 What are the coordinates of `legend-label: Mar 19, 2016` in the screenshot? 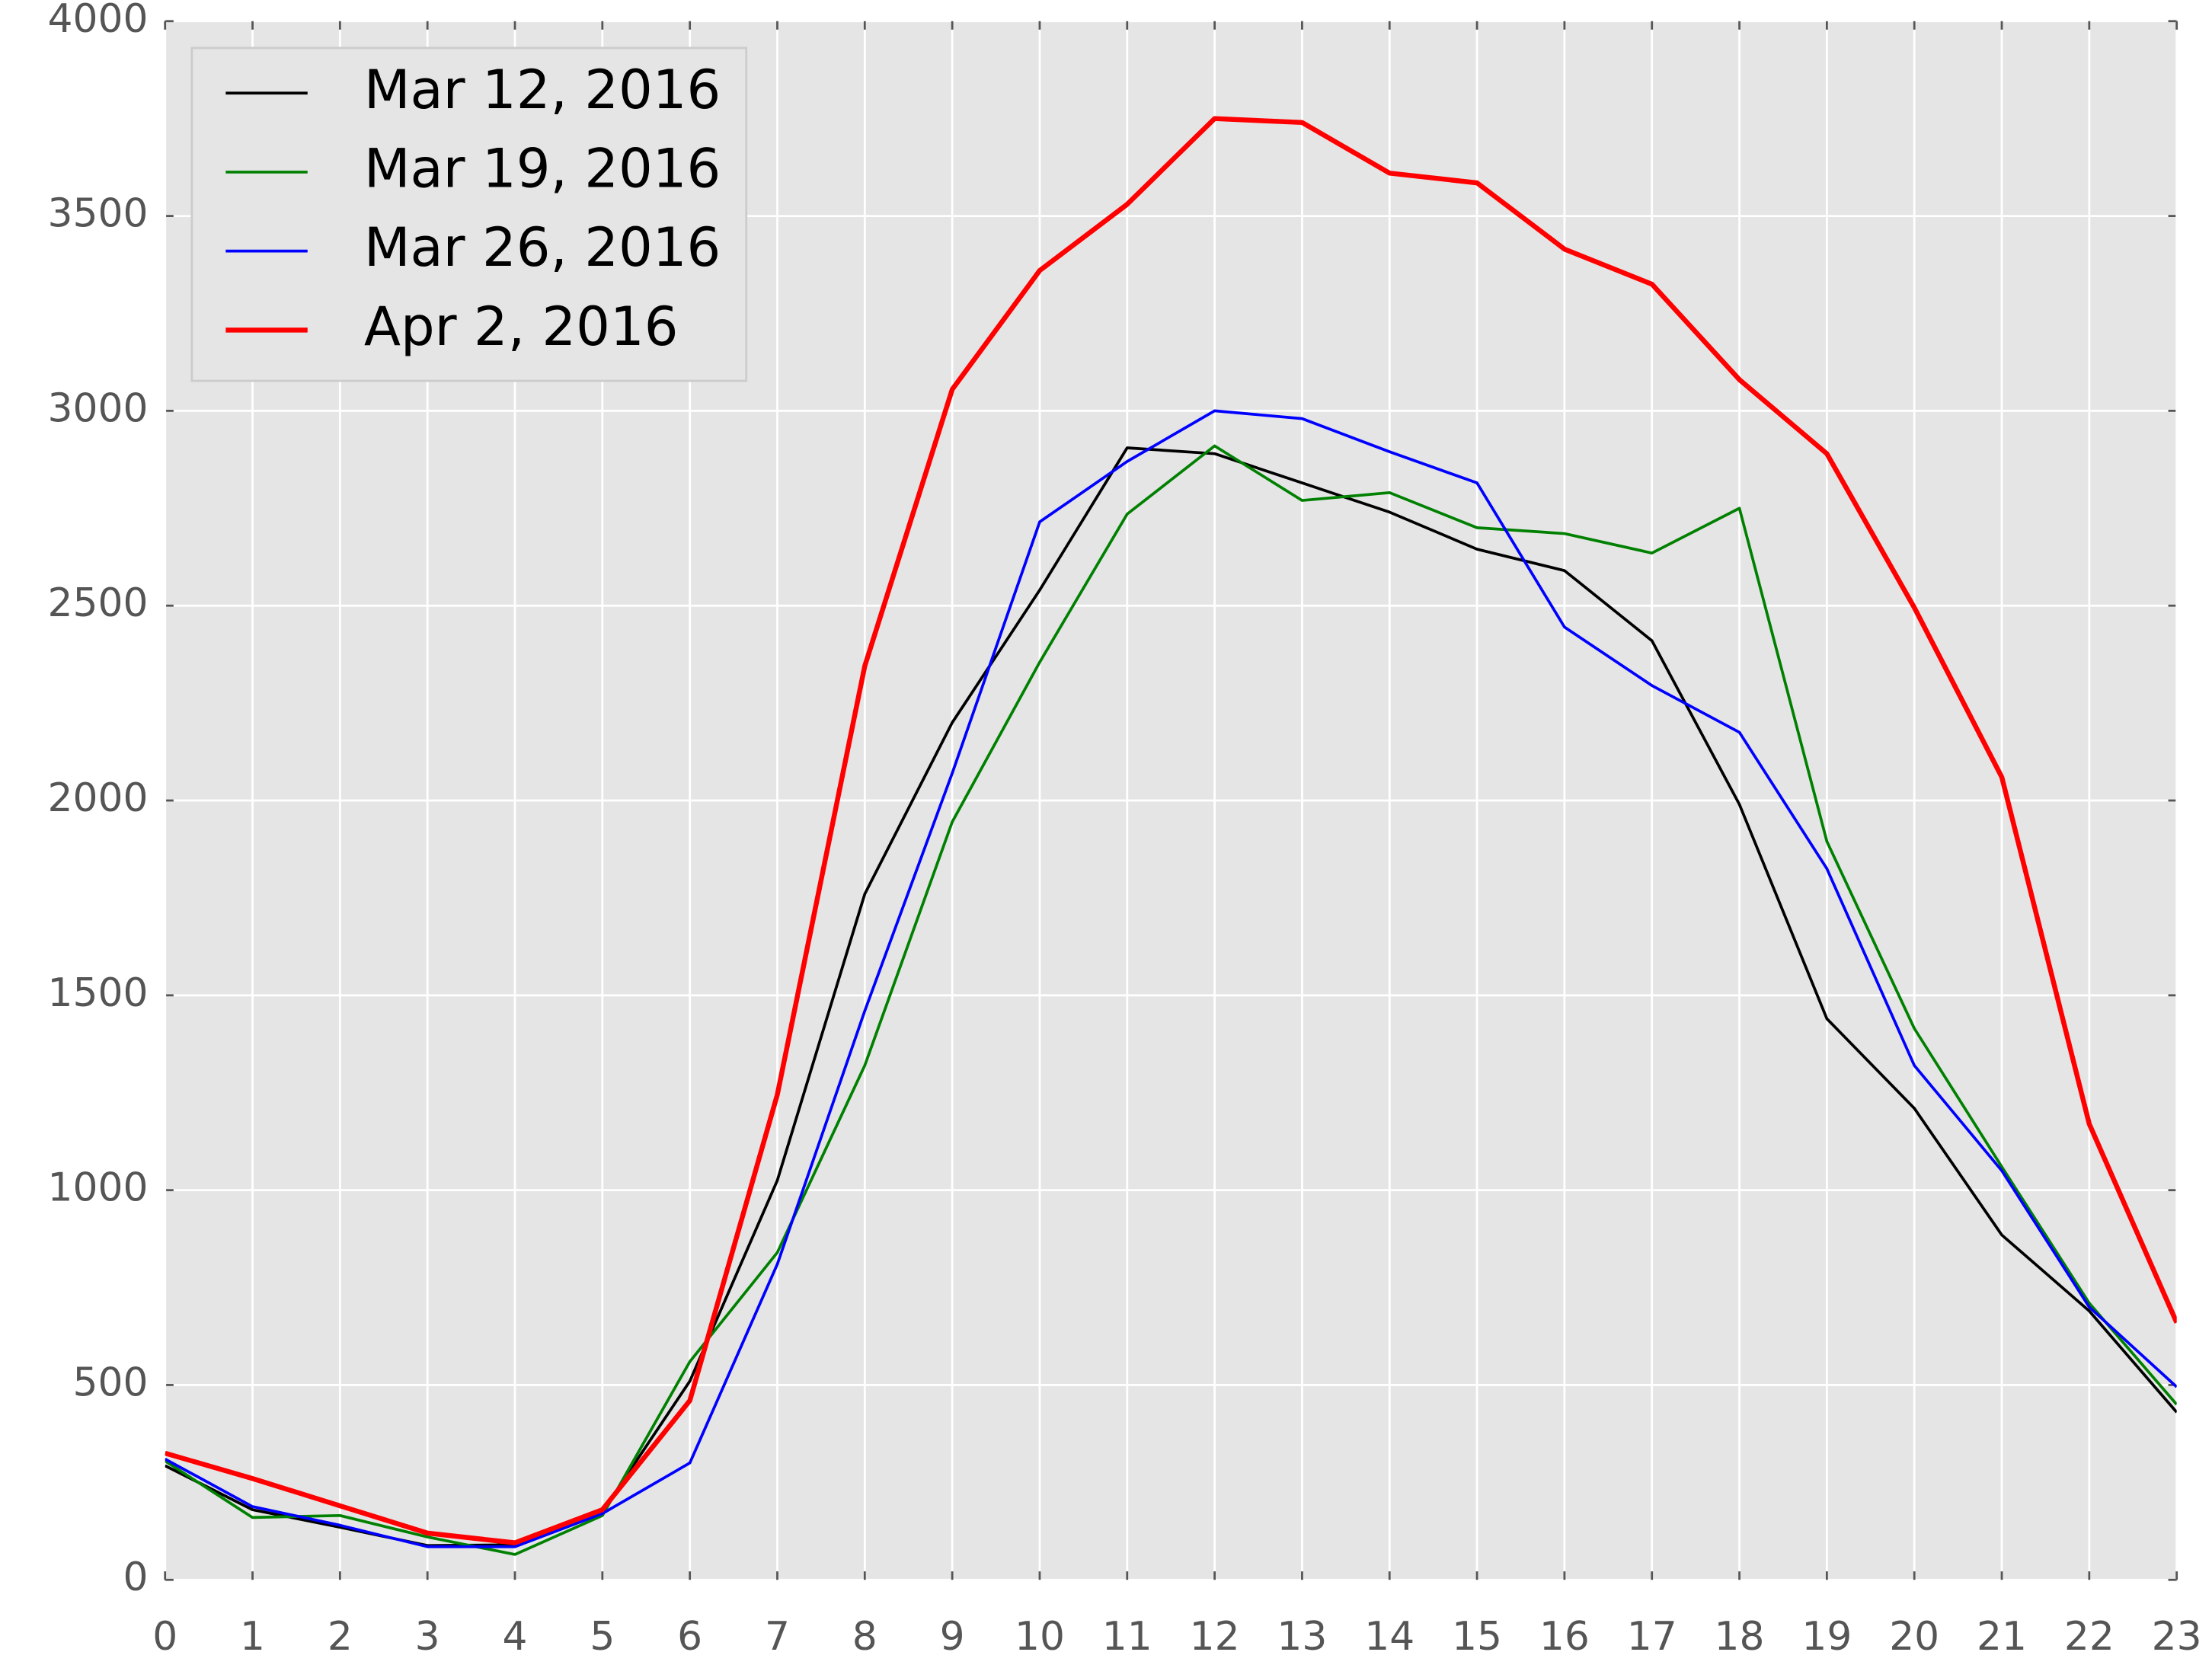 It's located at (542, 168).